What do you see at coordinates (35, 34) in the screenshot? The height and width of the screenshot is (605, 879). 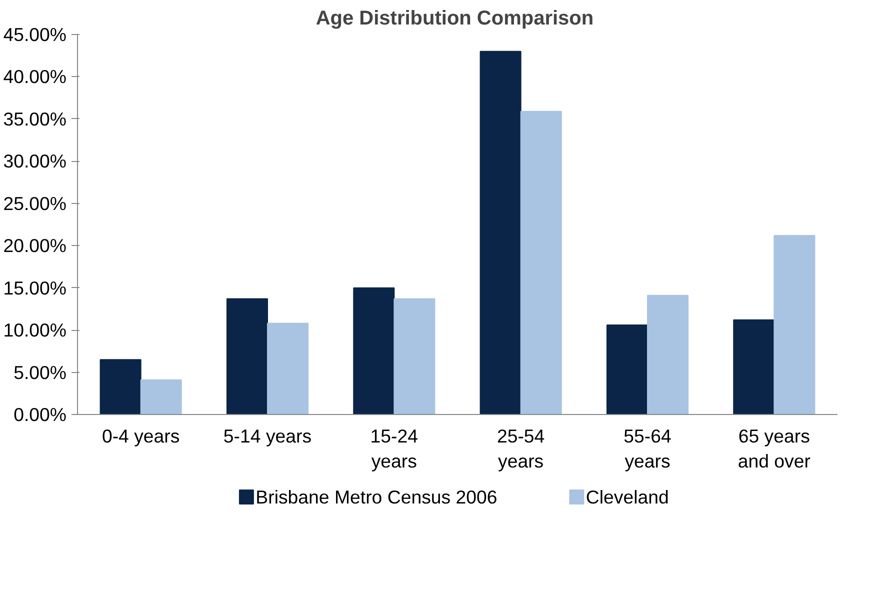 I see `y-tick-label: 45.00%` at bounding box center [35, 34].